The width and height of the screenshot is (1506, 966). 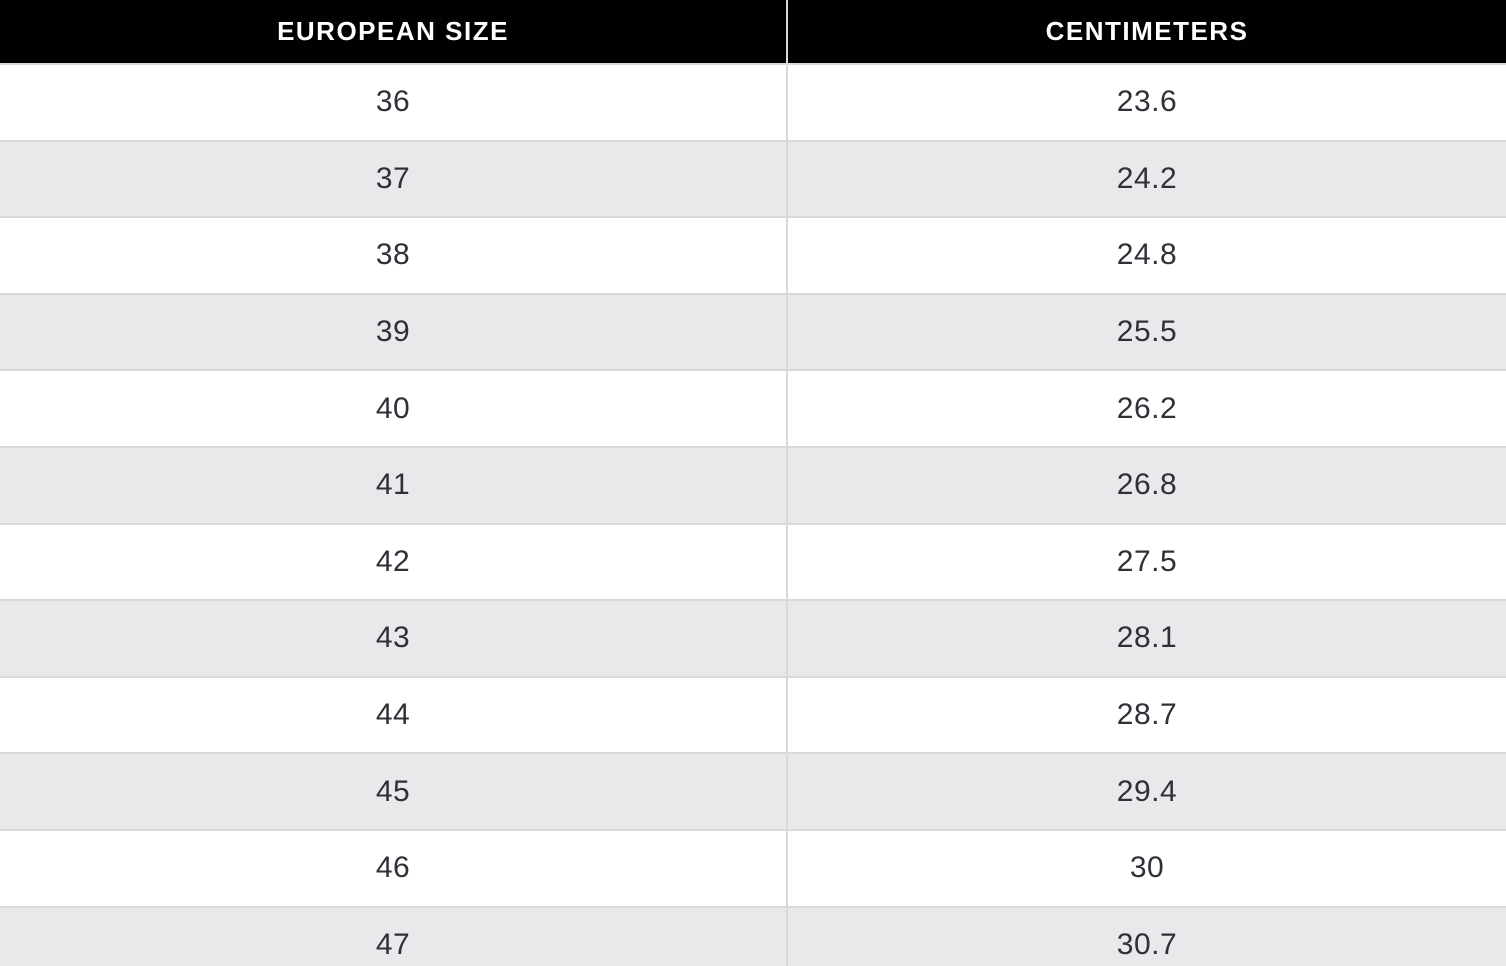 What do you see at coordinates (394, 31) in the screenshot?
I see `column-header-european-size: EUROPEAN SIZE` at bounding box center [394, 31].